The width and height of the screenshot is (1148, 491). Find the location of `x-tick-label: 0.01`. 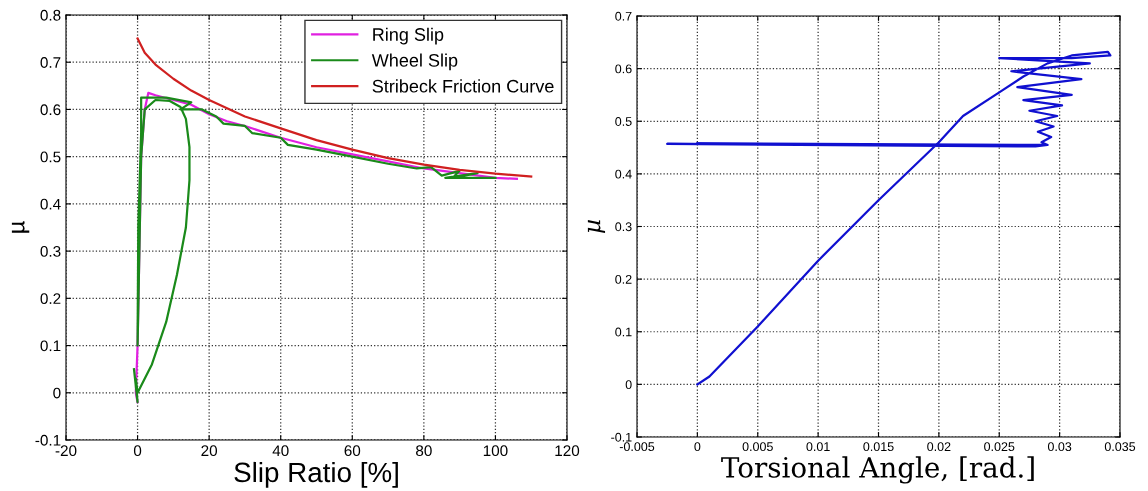

x-tick-label: 0.01 is located at coordinates (818, 447).